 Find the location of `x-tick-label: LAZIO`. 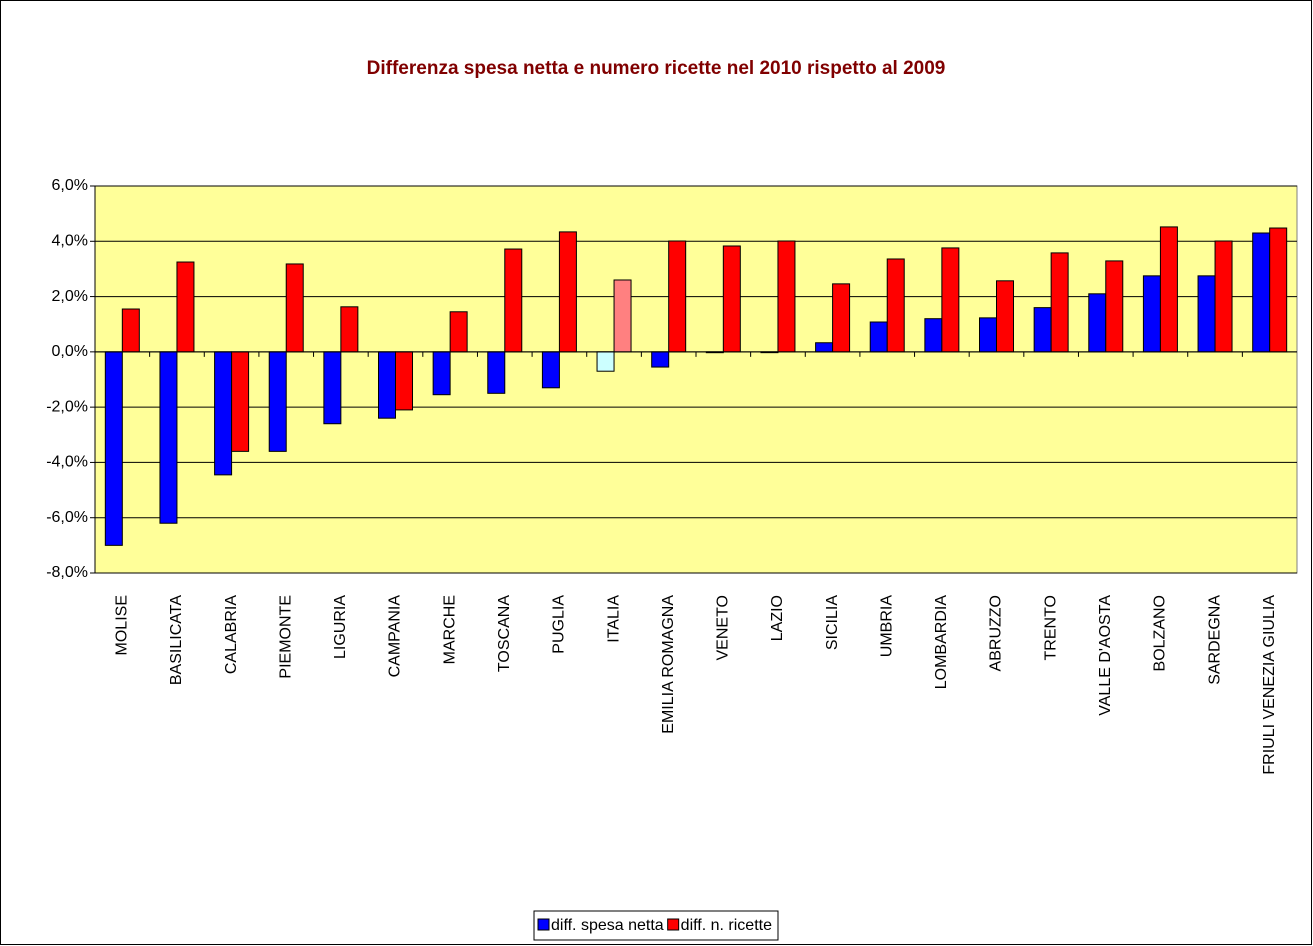

x-tick-label: LAZIO is located at coordinates (777, 618).